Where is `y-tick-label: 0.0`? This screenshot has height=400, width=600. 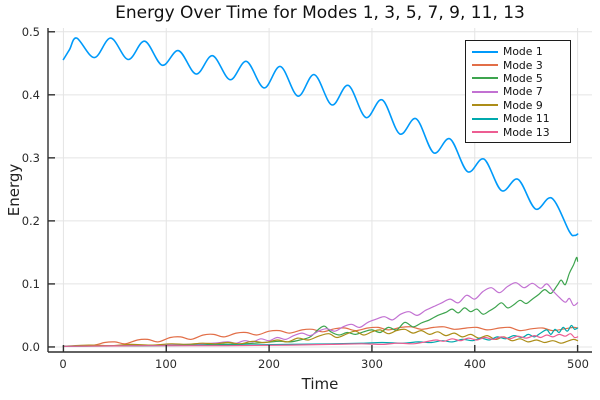 y-tick-label: 0.0 is located at coordinates (30, 347).